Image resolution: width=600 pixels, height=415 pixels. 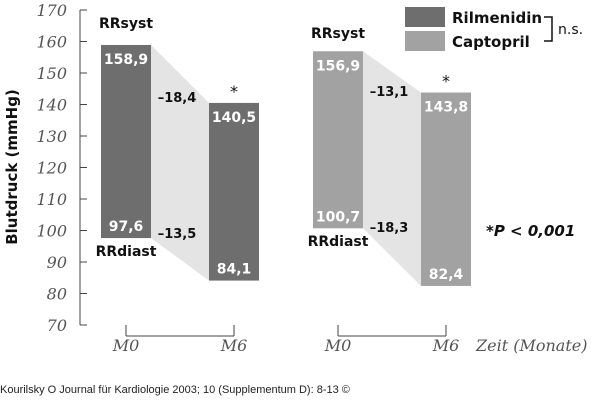 What do you see at coordinates (338, 140) in the screenshot?
I see `bar-captopril-m0` at bounding box center [338, 140].